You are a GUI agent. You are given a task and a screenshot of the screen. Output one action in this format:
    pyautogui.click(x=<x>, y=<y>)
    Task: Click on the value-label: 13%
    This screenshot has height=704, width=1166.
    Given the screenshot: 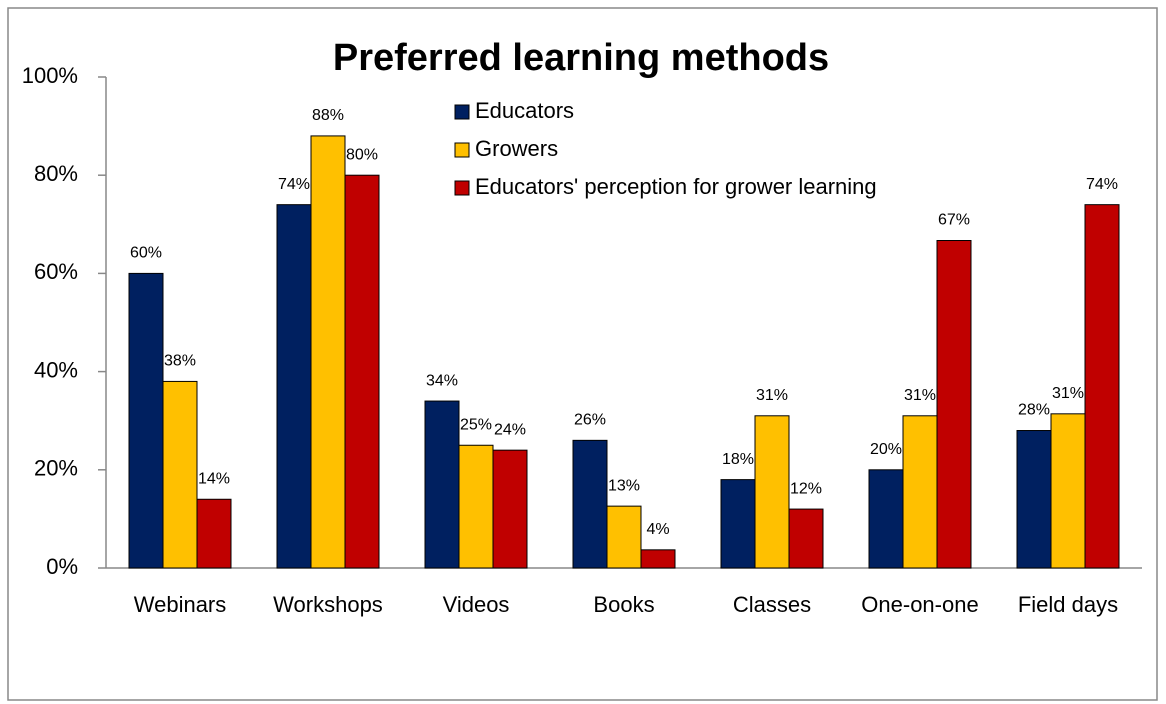 What is the action you would take?
    pyautogui.click(x=624, y=485)
    